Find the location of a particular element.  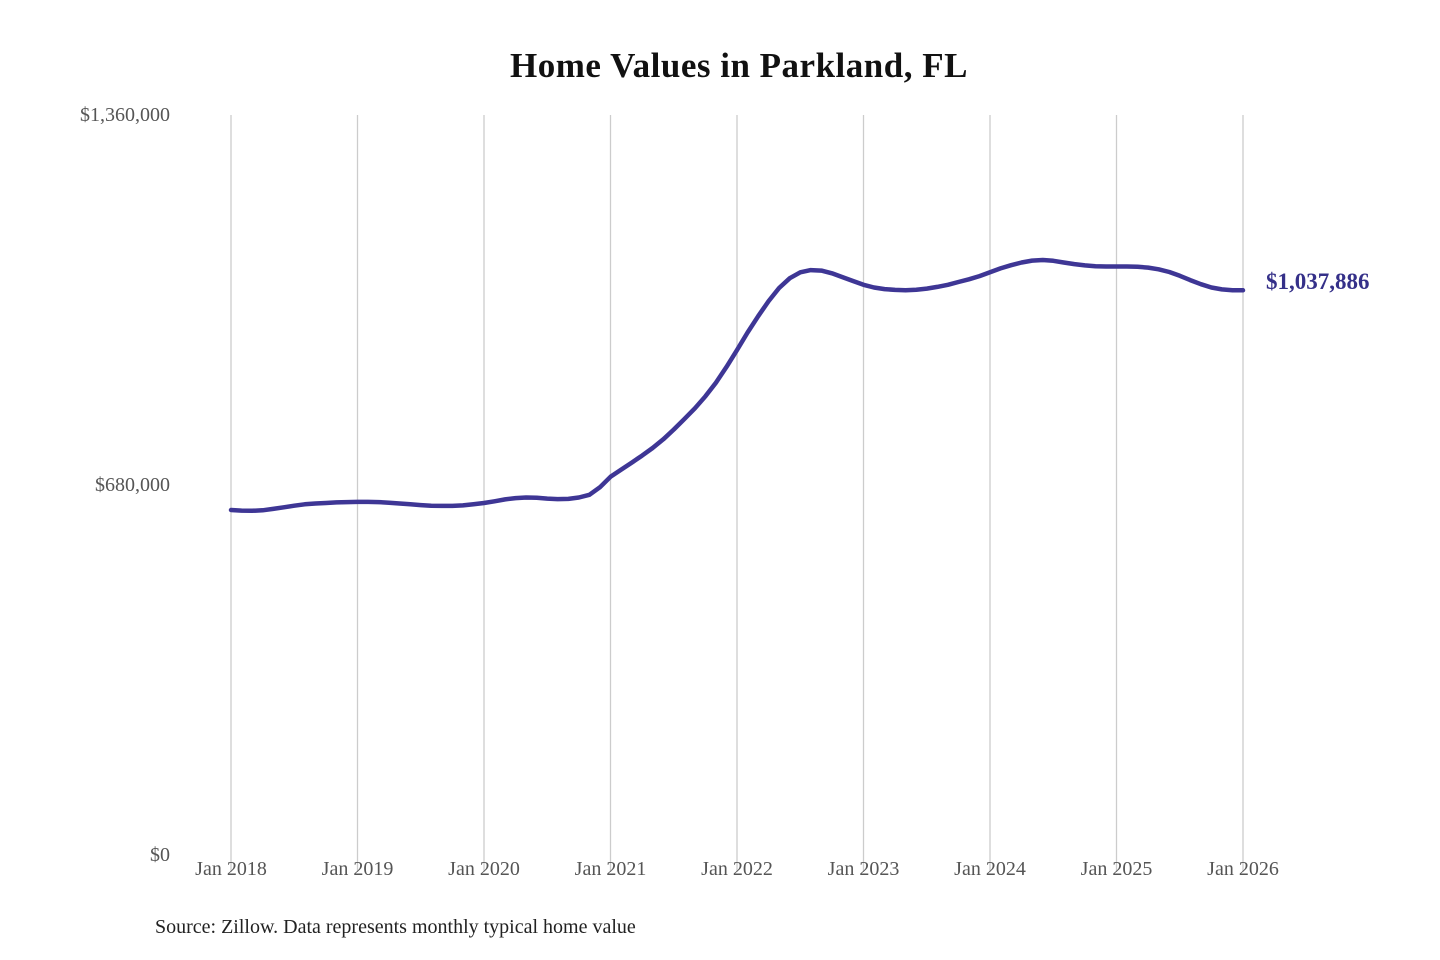

x-axis-label: Jan 2023 is located at coordinates (863, 869).